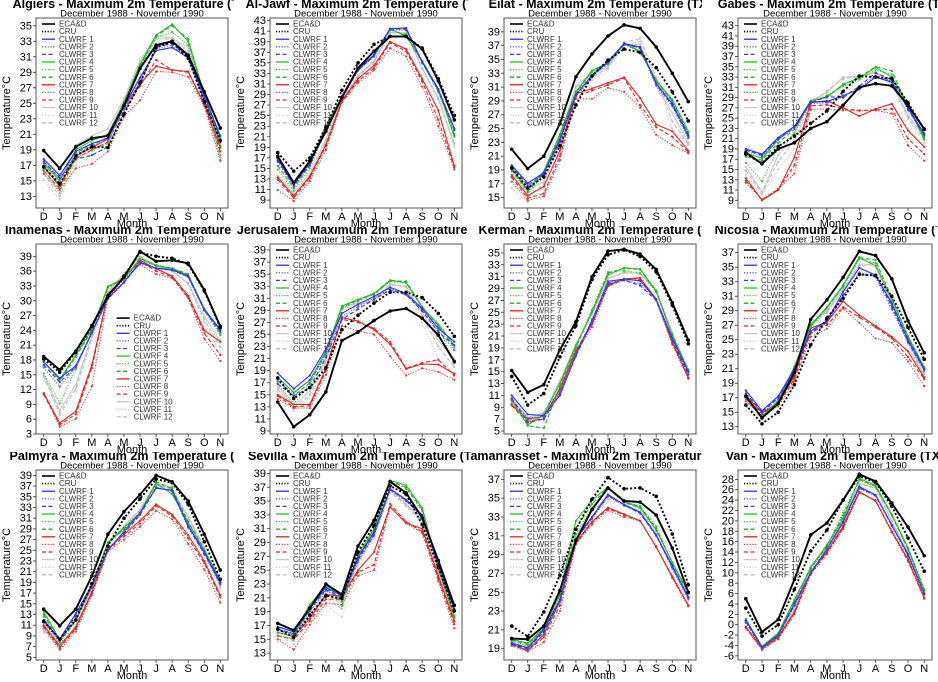 The width and height of the screenshot is (938, 682). Describe the element at coordinates (151, 333) in the screenshot. I see `legend-label: CLWRF 1` at that location.